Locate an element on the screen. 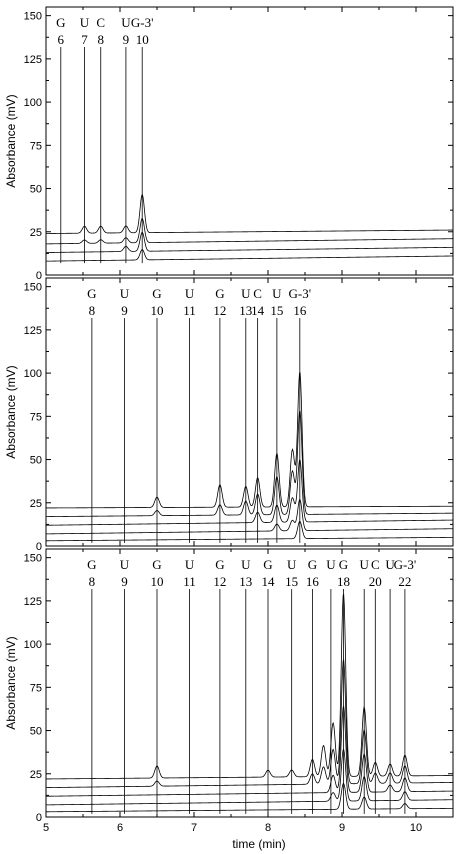 The image size is (456, 854). marker-number: 20 is located at coordinates (375, 581).